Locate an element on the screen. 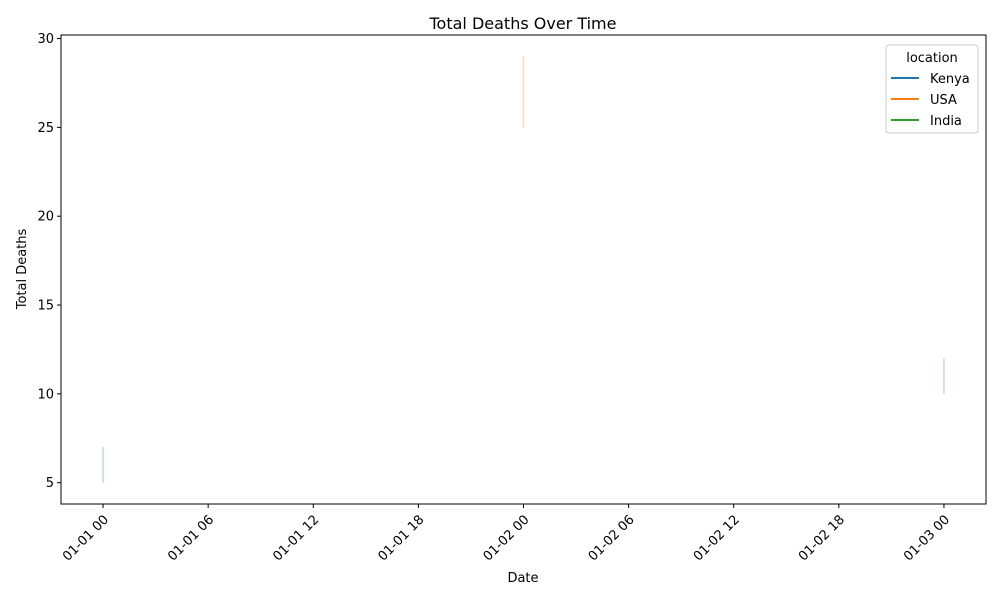 The width and height of the screenshot is (1000, 604). x-tick-label: 01-03 00 is located at coordinates (927, 538).